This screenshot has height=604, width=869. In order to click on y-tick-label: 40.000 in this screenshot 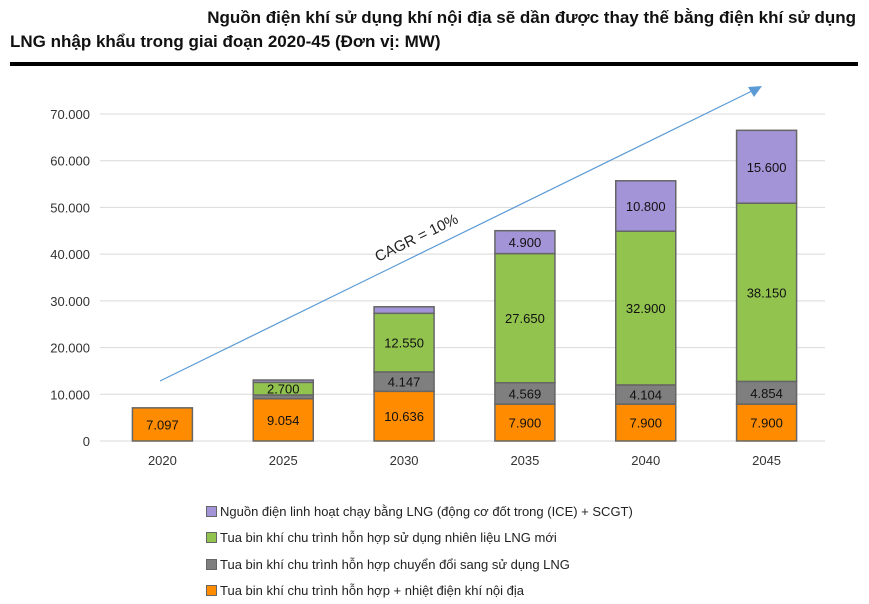, I will do `click(70, 254)`.